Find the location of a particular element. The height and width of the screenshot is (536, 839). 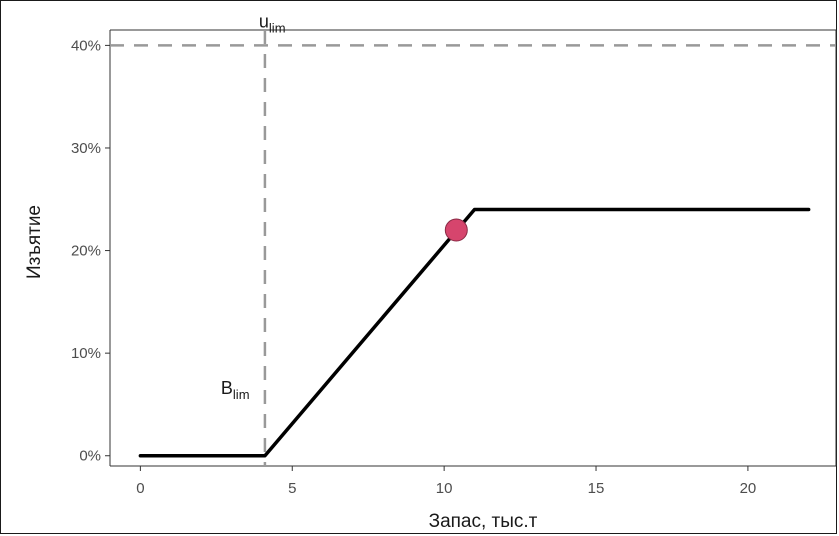

y-tick-label: 0% is located at coordinates (90, 456).